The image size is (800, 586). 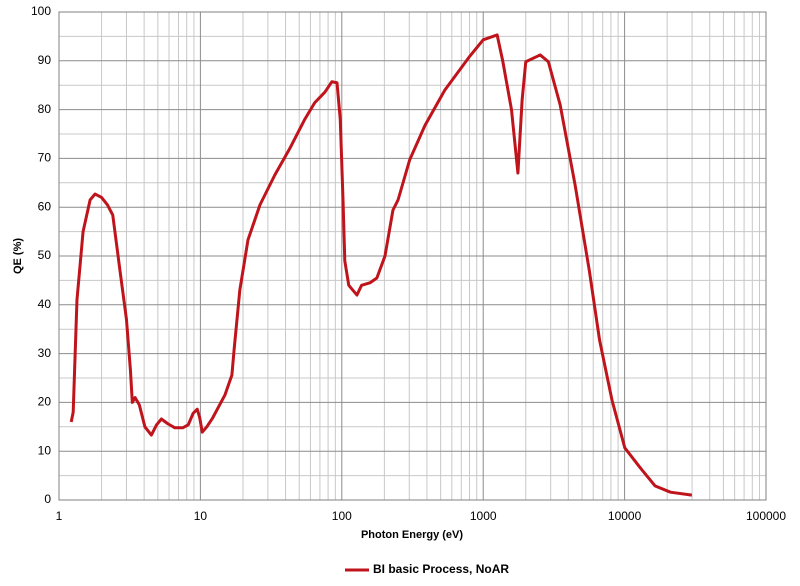 What do you see at coordinates (45, 402) in the screenshot?
I see `y-tick-label: 20` at bounding box center [45, 402].